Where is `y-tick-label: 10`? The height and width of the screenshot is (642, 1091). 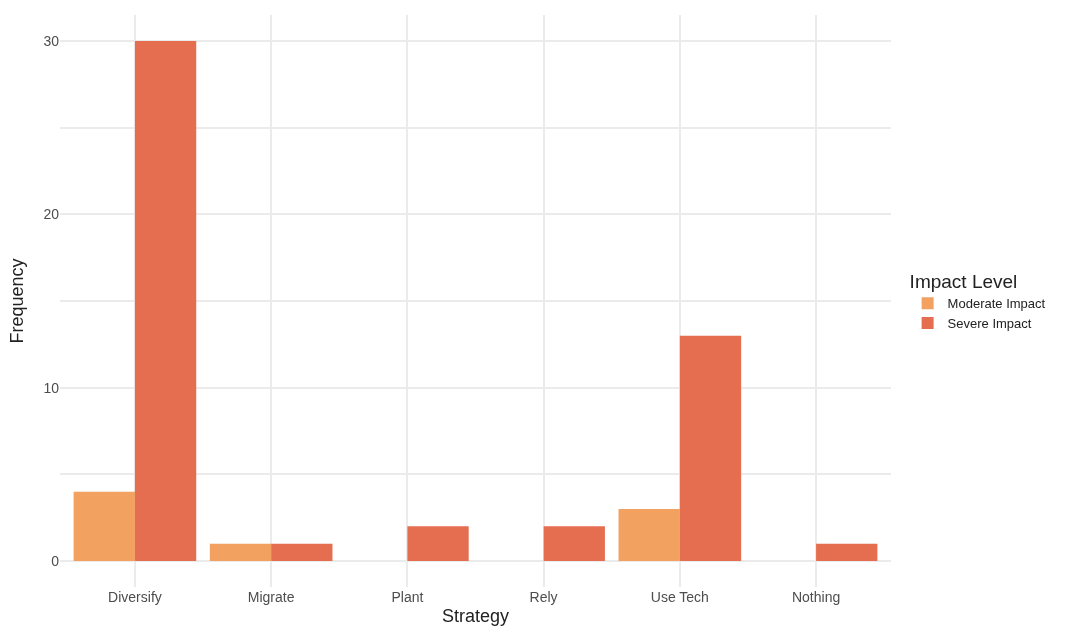
y-tick-label: 10 is located at coordinates (51, 387).